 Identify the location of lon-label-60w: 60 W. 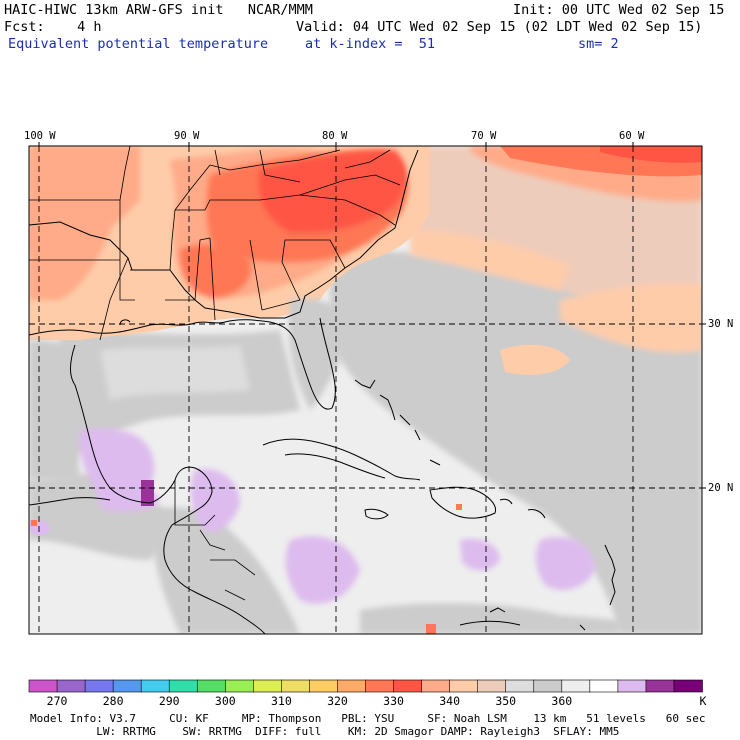
(632, 136).